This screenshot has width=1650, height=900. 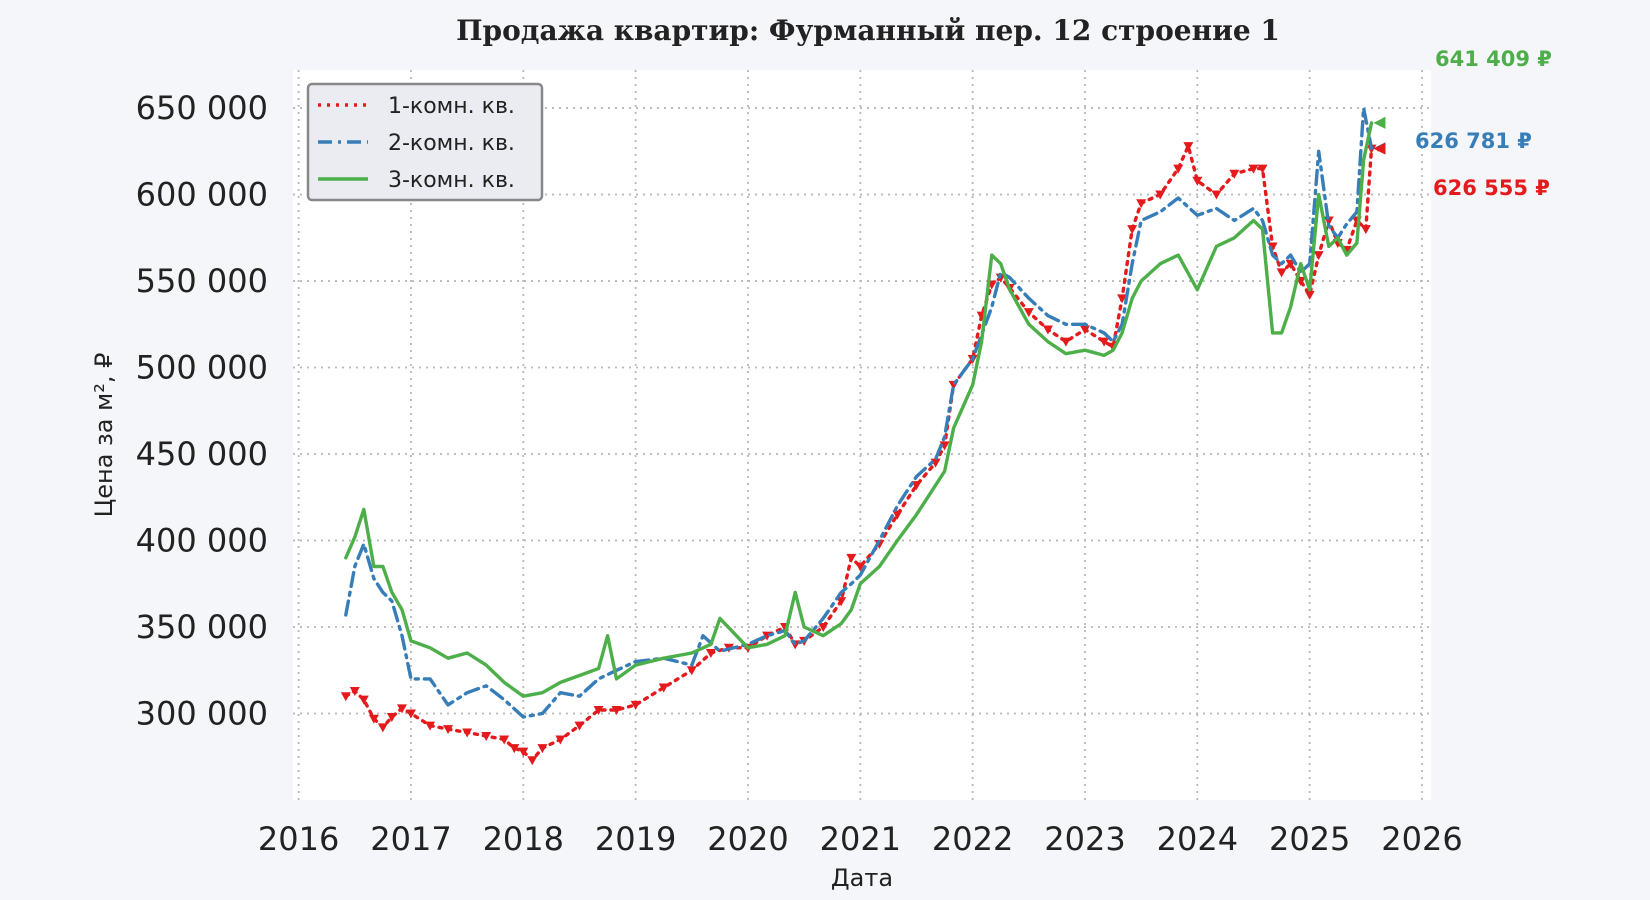 I want to click on callout-label: 641 409 ₽, so click(x=1493, y=59).